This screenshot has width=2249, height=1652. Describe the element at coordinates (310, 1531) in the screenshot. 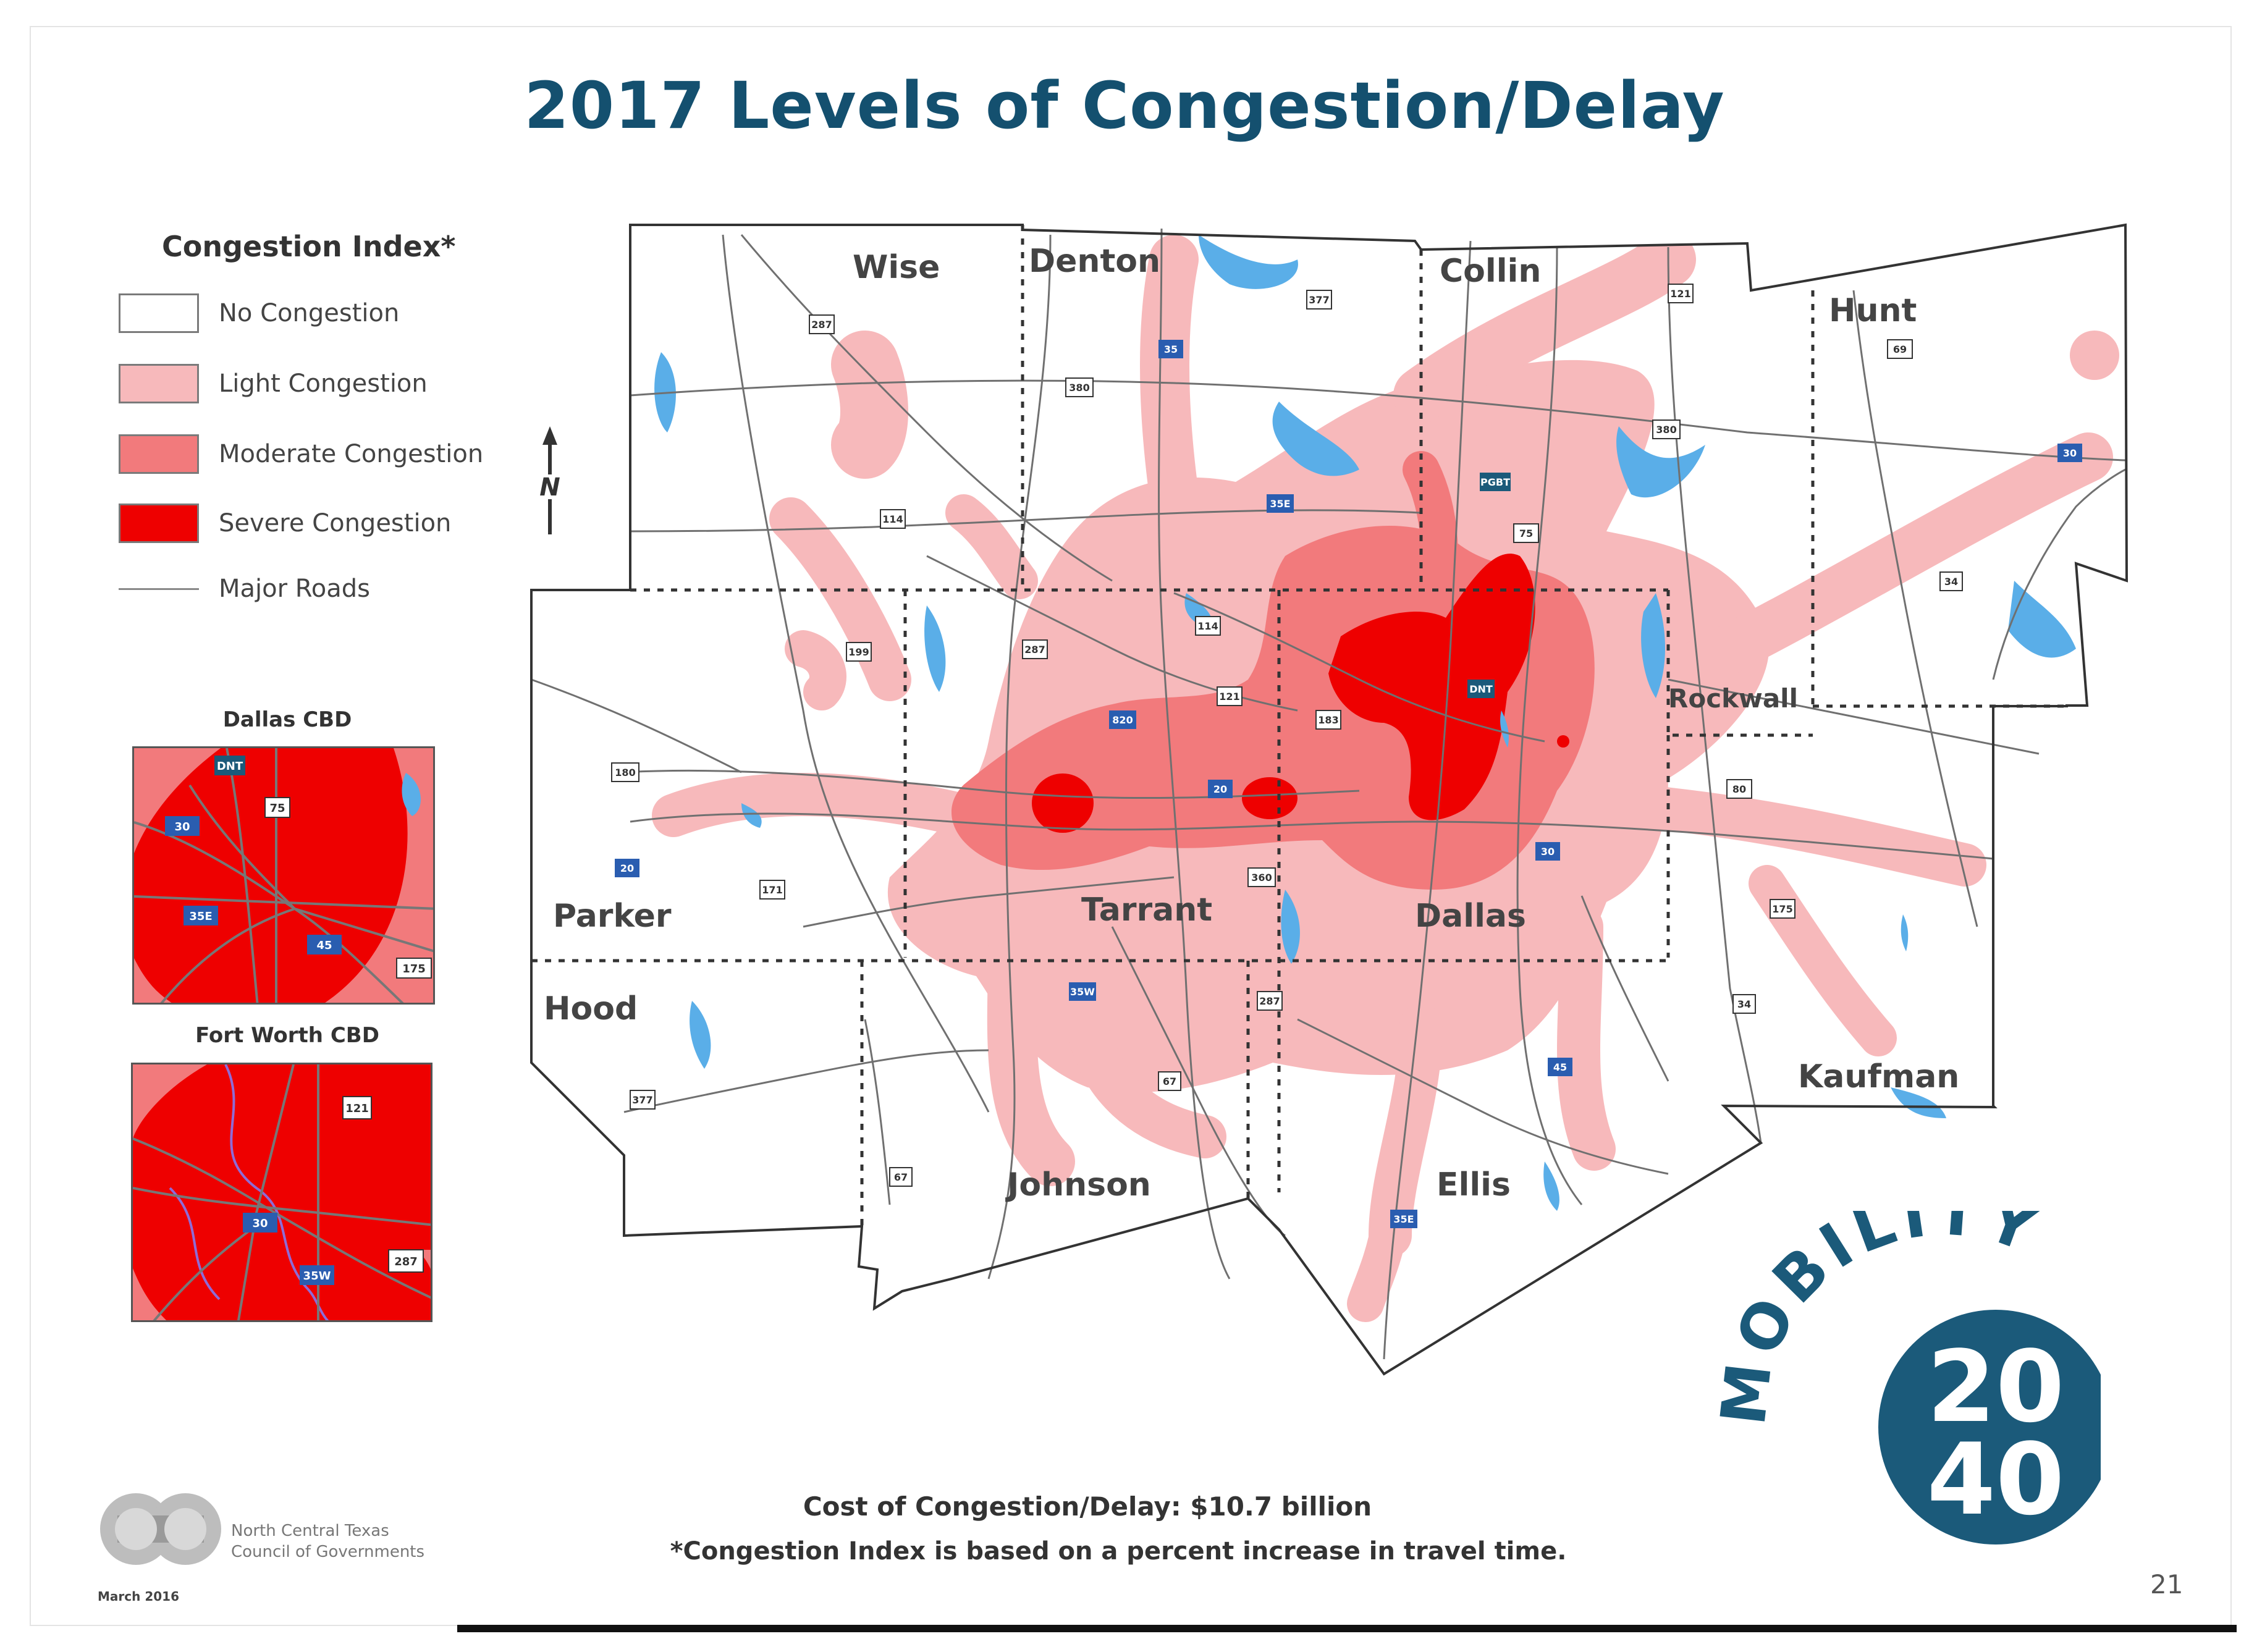

I see `org-line-1: North Central Texas` at that location.